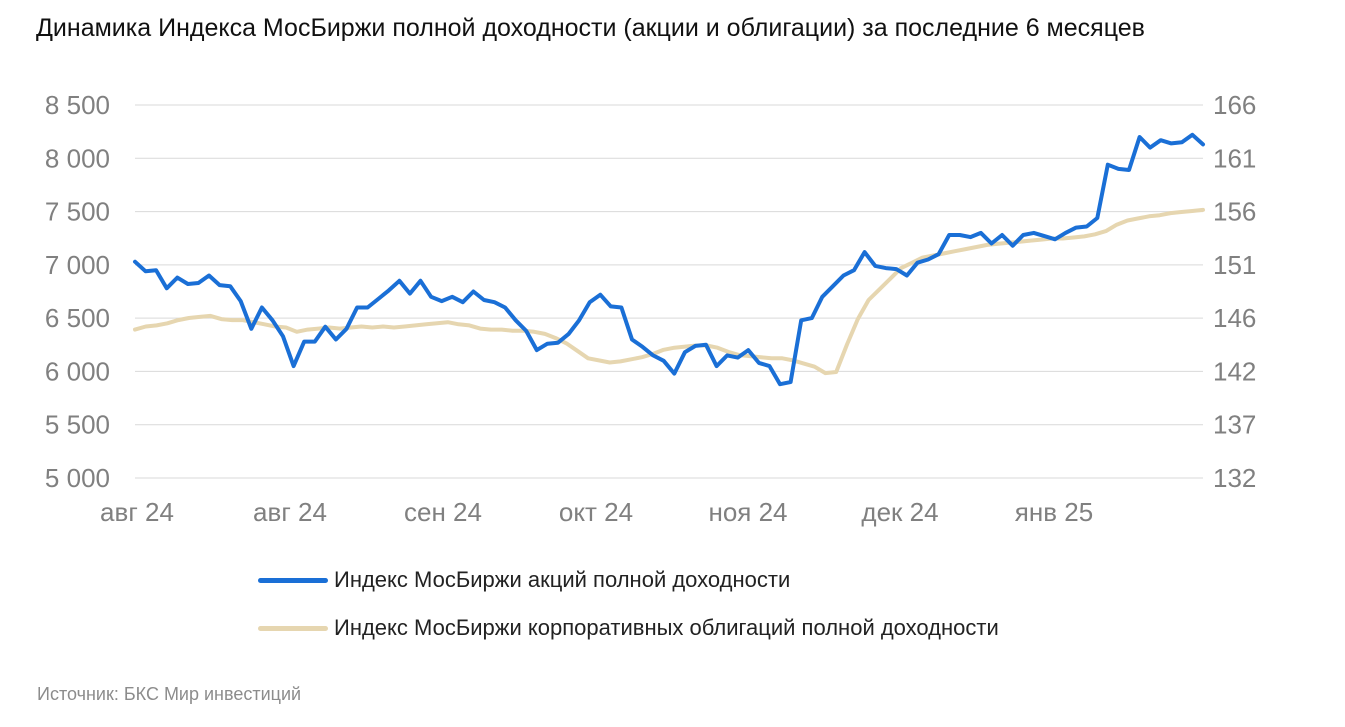 The width and height of the screenshot is (1345, 727). I want to click on right-axis-ticks: 166 161 156 151 146 142 137 132, so click(1234, 291).